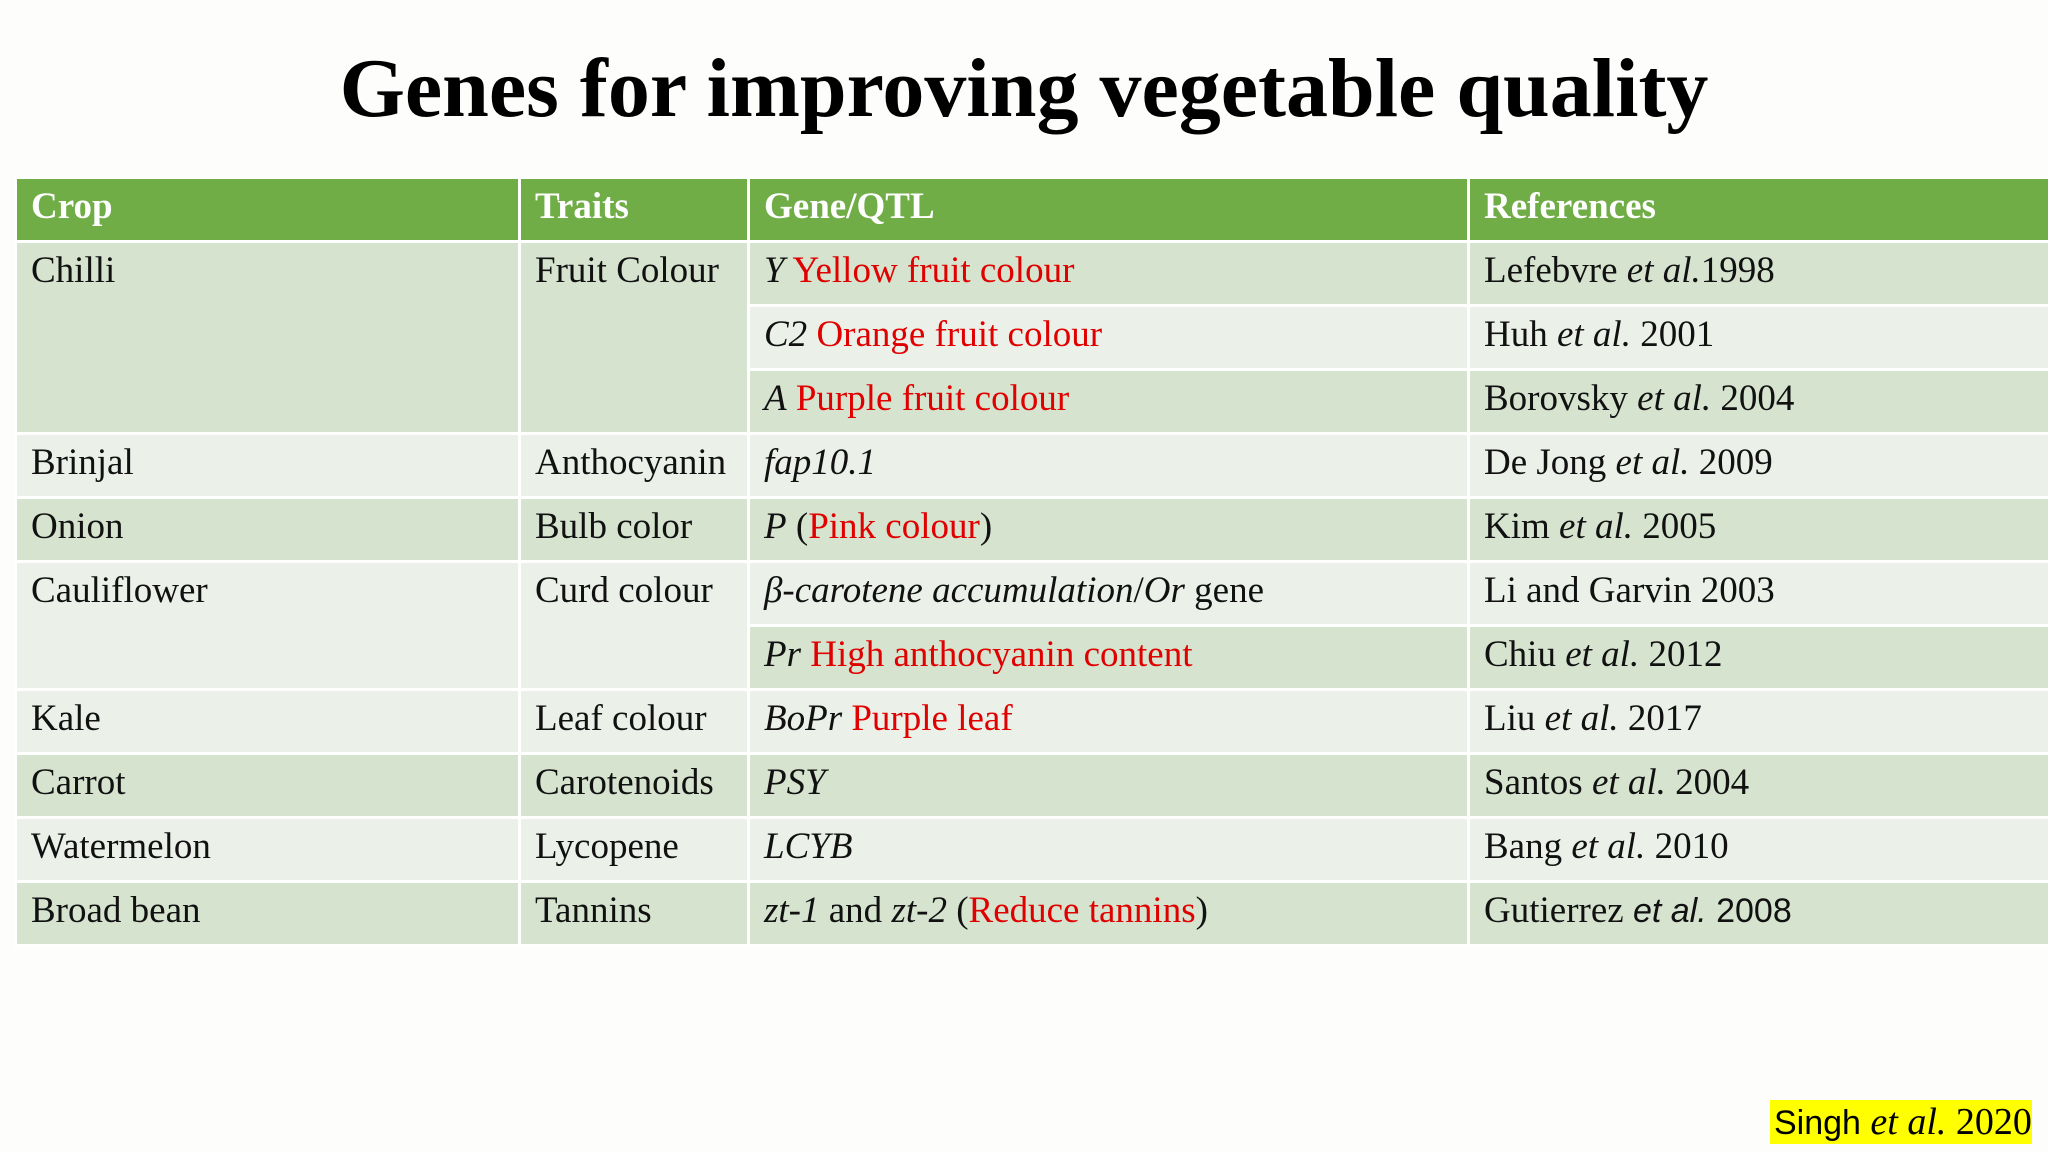 This screenshot has height=1152, width=2048. Describe the element at coordinates (1675, 526) in the screenshot. I see `ref-year: 2005` at that location.